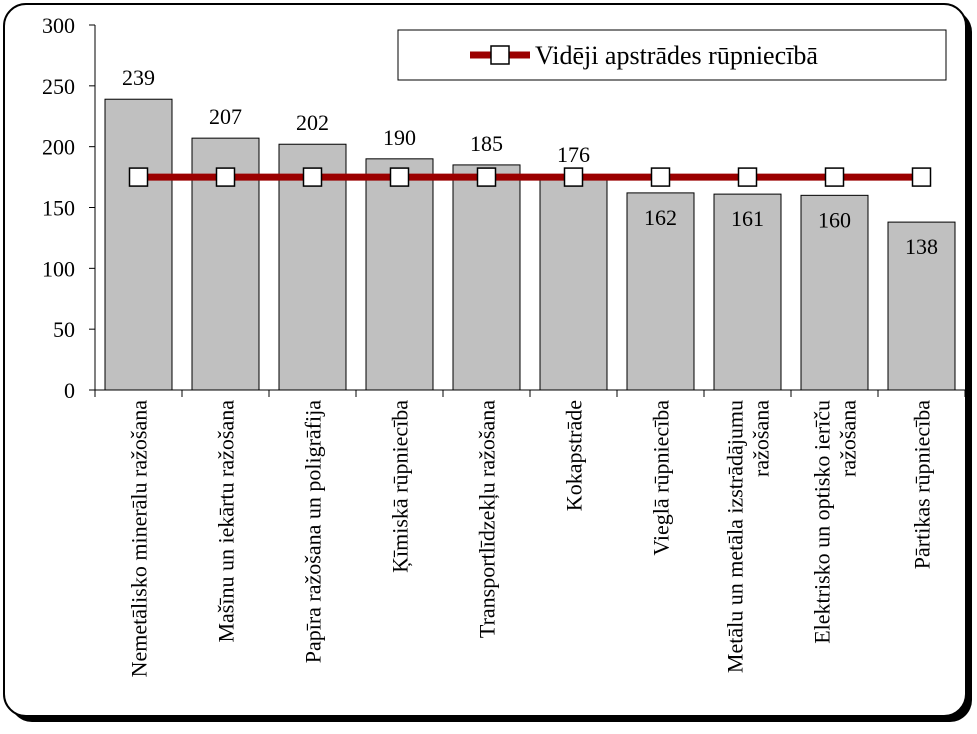 This screenshot has width=977, height=734. I want to click on y-tick-label: 100, so click(58, 268).